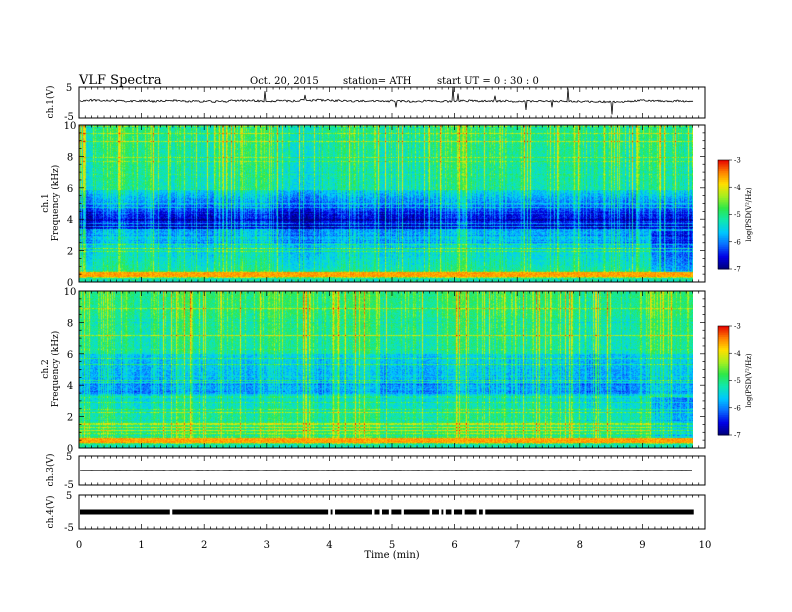  What do you see at coordinates (267, 545) in the screenshot?
I see `x-tick-label: 3` at bounding box center [267, 545].